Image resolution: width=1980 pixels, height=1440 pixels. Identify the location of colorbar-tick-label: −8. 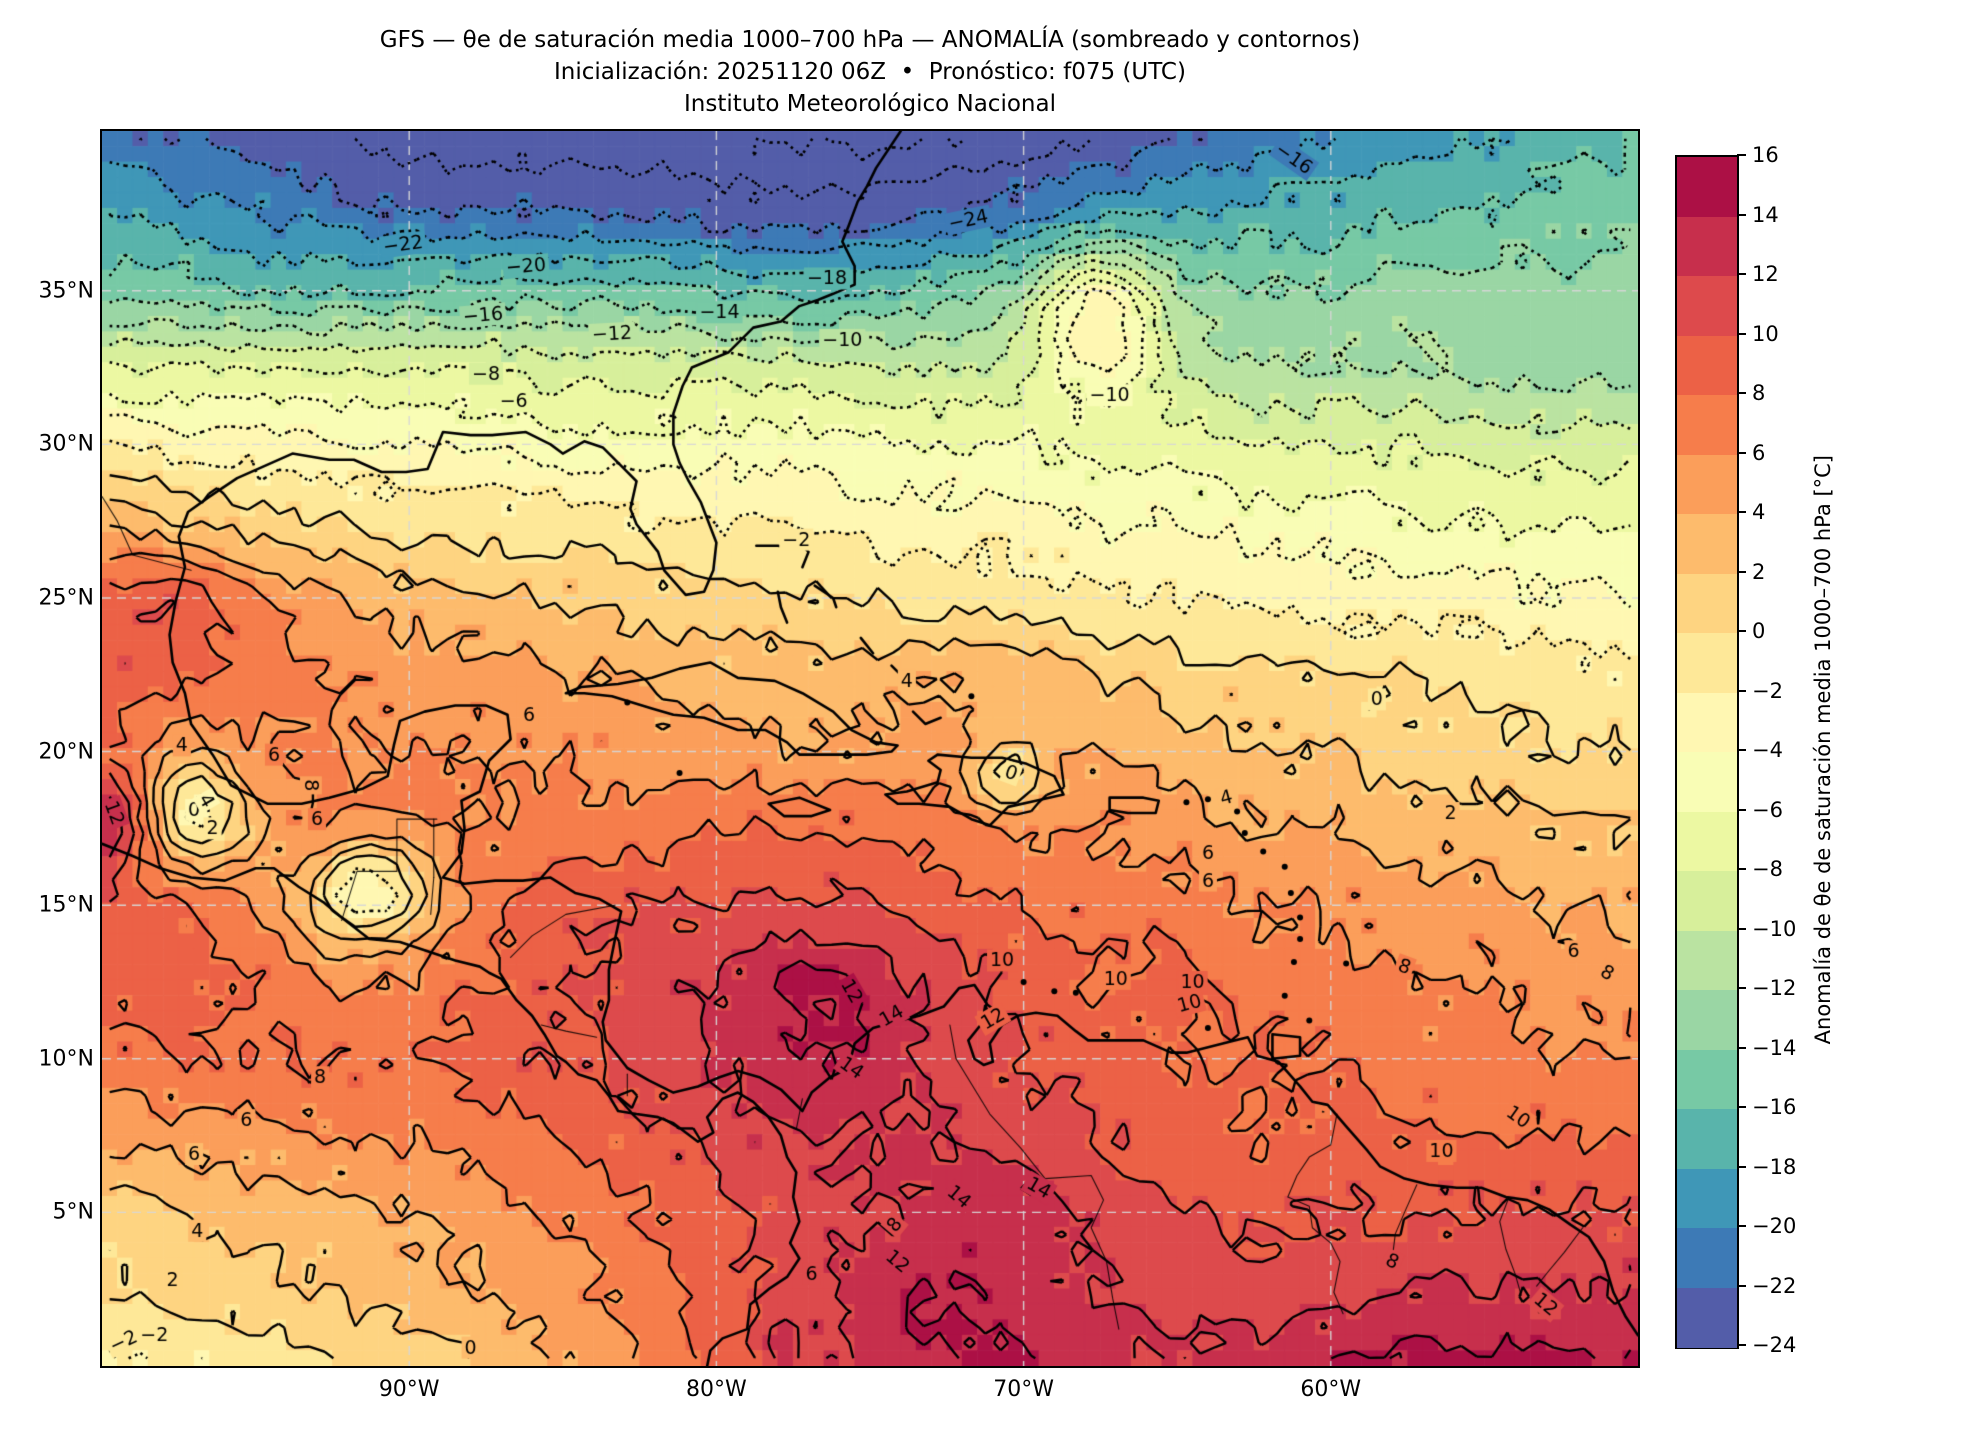
(1767, 869).